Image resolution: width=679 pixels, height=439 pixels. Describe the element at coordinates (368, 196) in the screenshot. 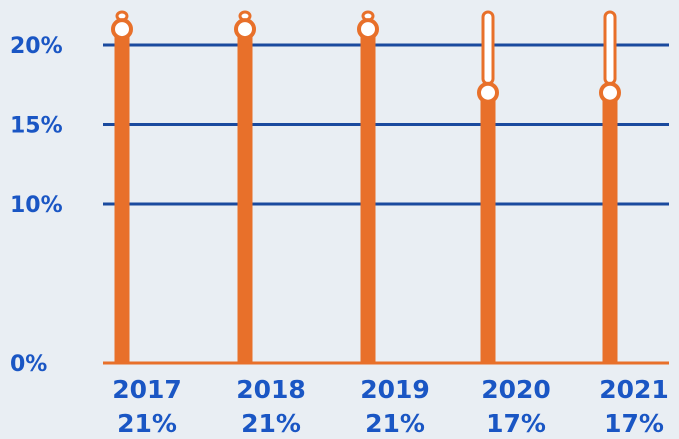

I see `bar-2019` at that location.